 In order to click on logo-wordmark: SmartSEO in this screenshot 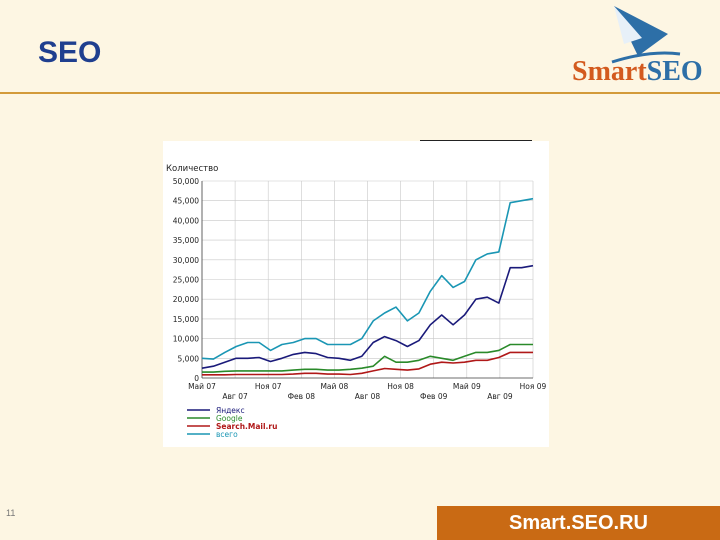, I will do `click(637, 72)`.